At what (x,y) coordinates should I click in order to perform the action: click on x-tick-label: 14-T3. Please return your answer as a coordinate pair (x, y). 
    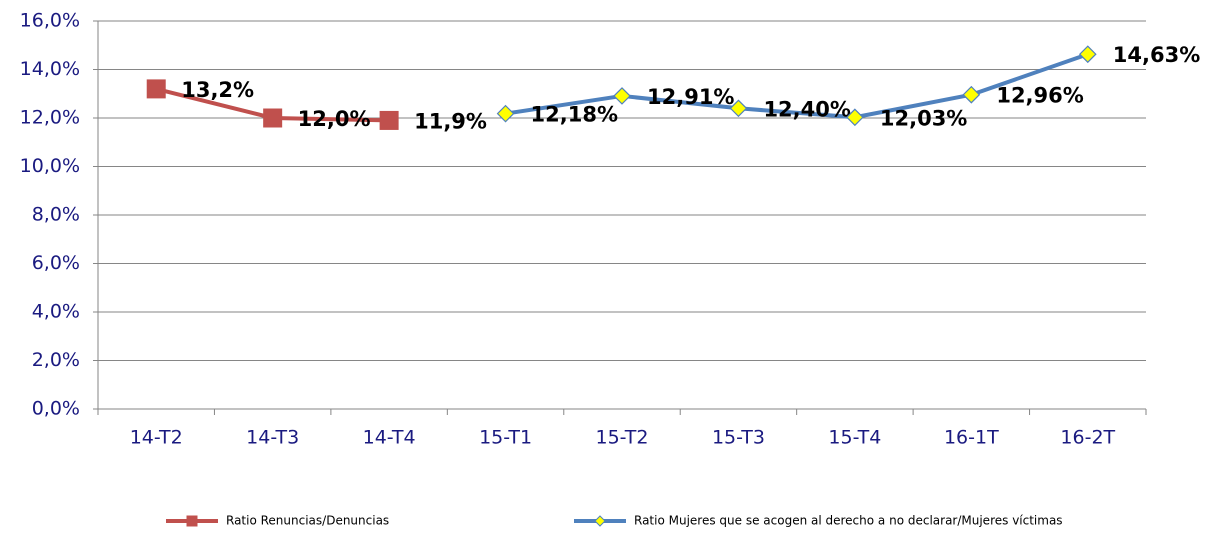
    Looking at the image, I should click on (272, 438).